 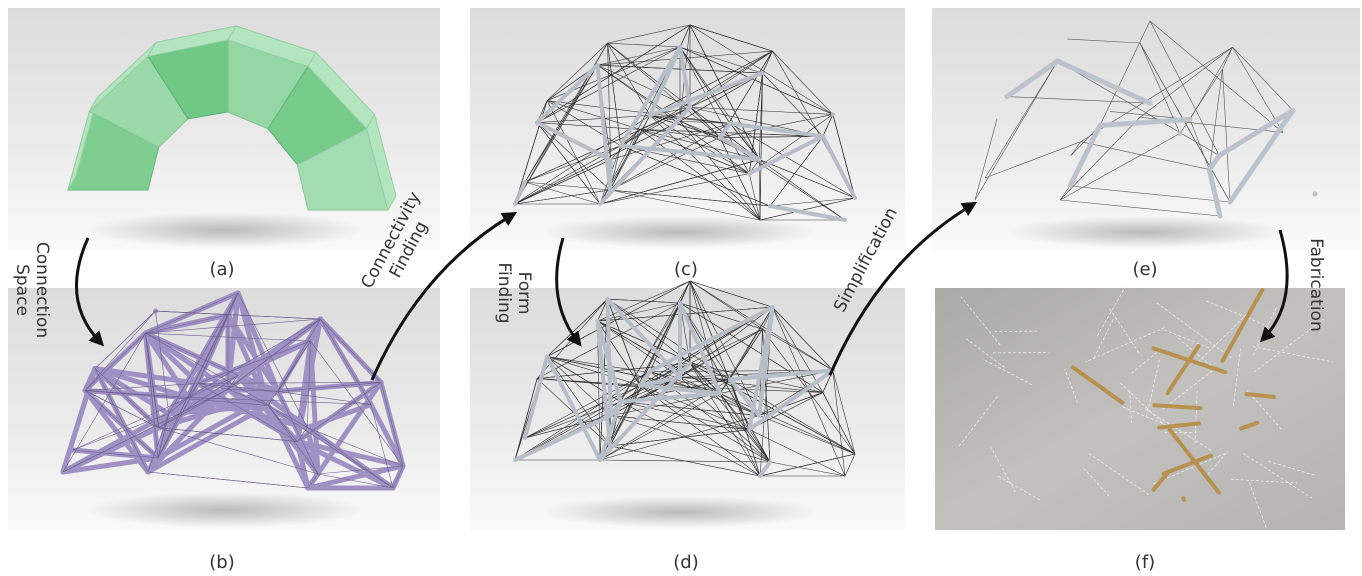 What do you see at coordinates (685, 562) in the screenshot?
I see `panel-label: (d)` at bounding box center [685, 562].